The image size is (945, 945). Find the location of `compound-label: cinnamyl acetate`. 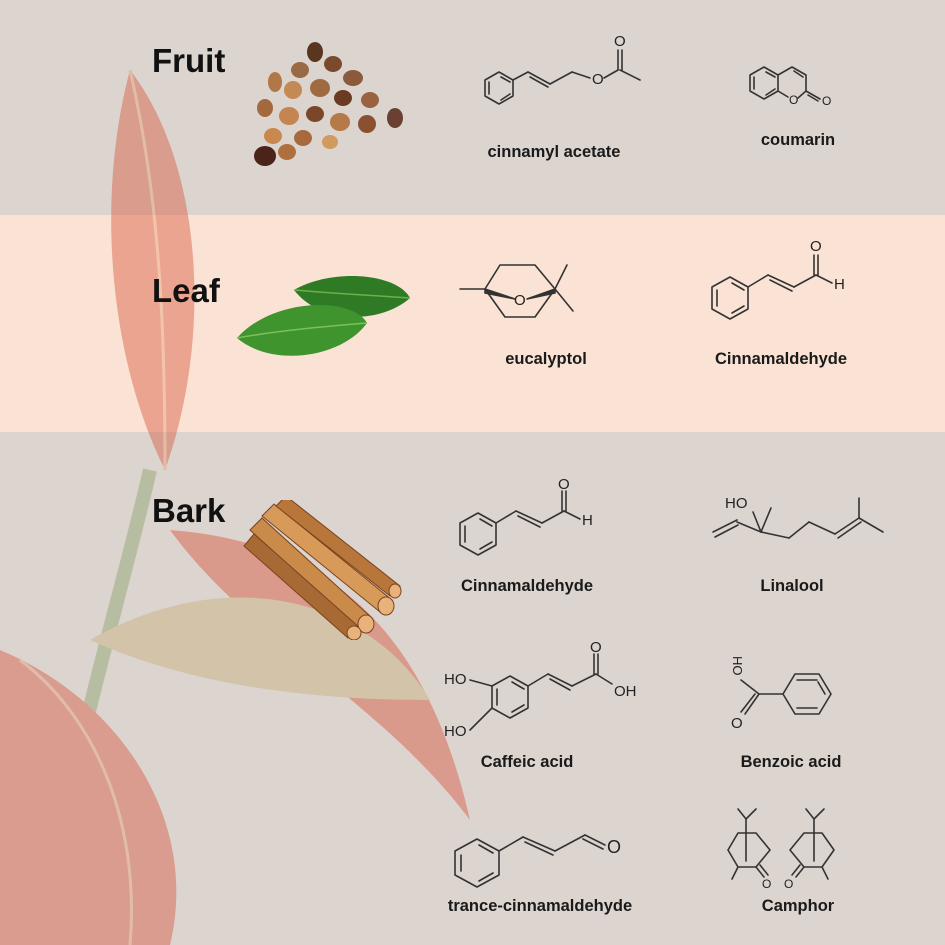

compound-label: cinnamyl acetate is located at coordinates (554, 152).